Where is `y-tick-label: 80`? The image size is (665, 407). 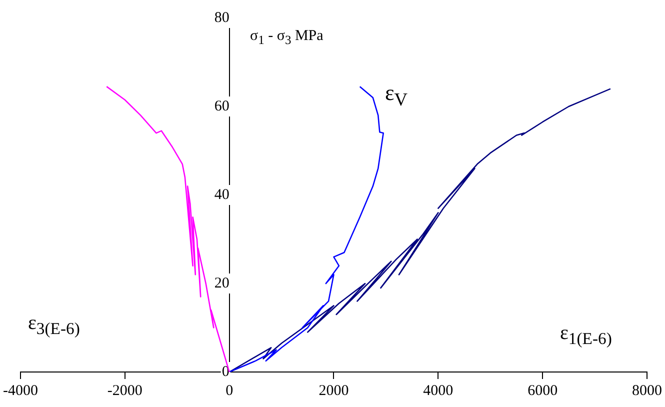
y-tick-label: 80 is located at coordinates (222, 18).